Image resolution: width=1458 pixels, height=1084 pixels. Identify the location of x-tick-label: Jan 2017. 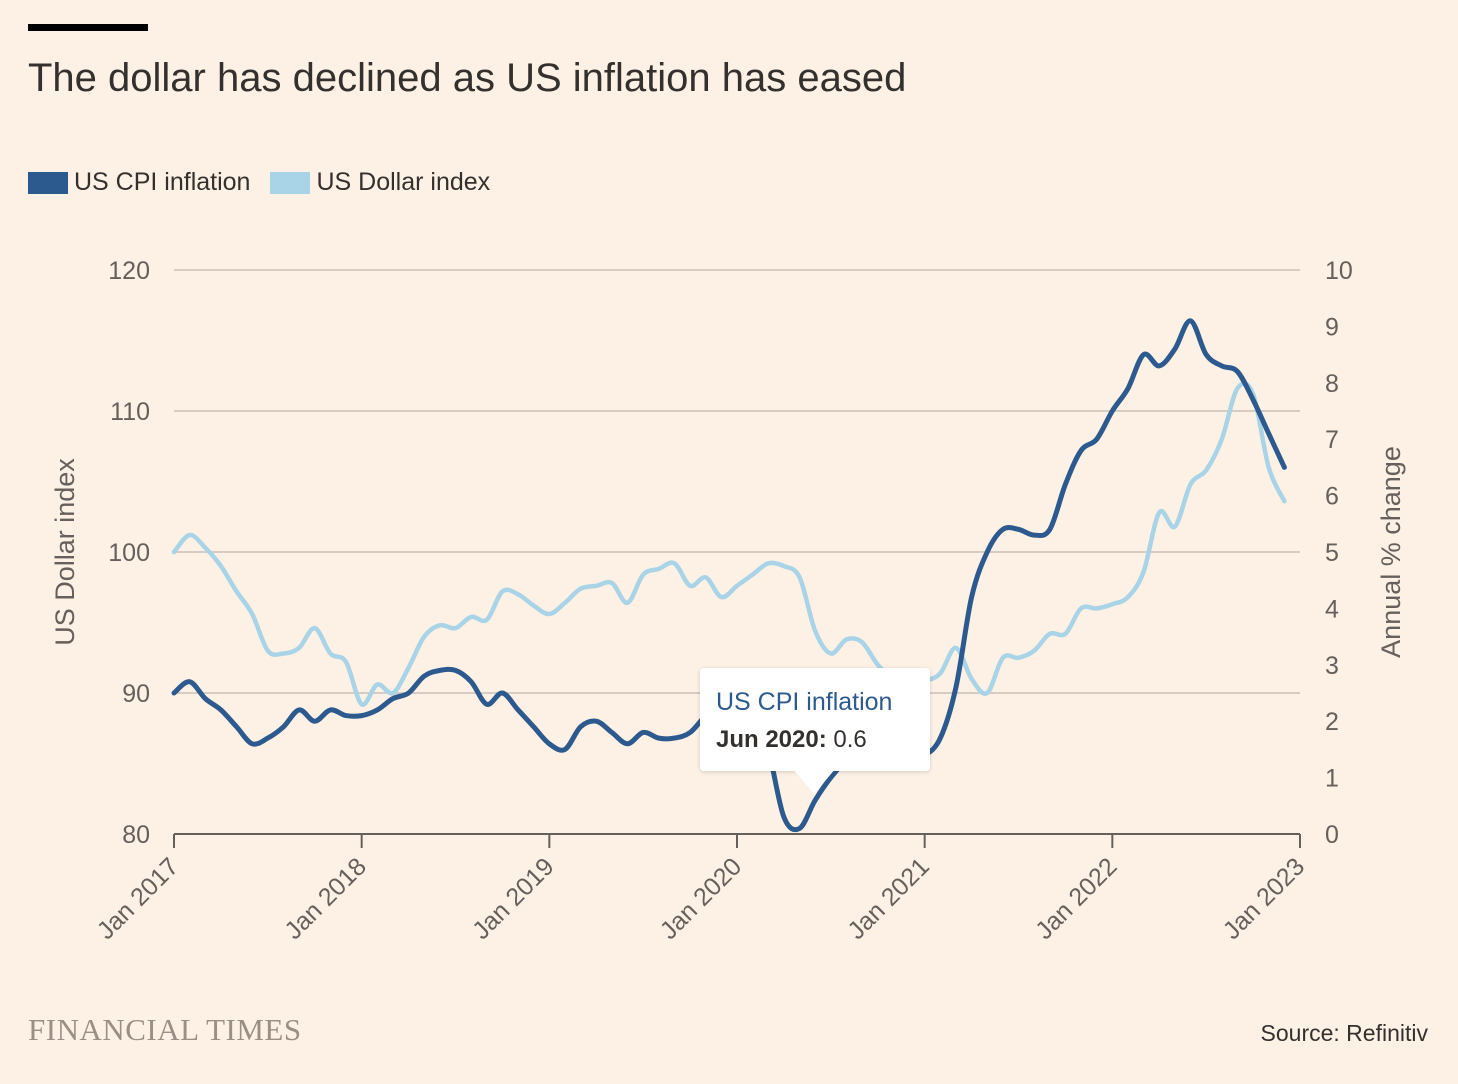
(138, 898).